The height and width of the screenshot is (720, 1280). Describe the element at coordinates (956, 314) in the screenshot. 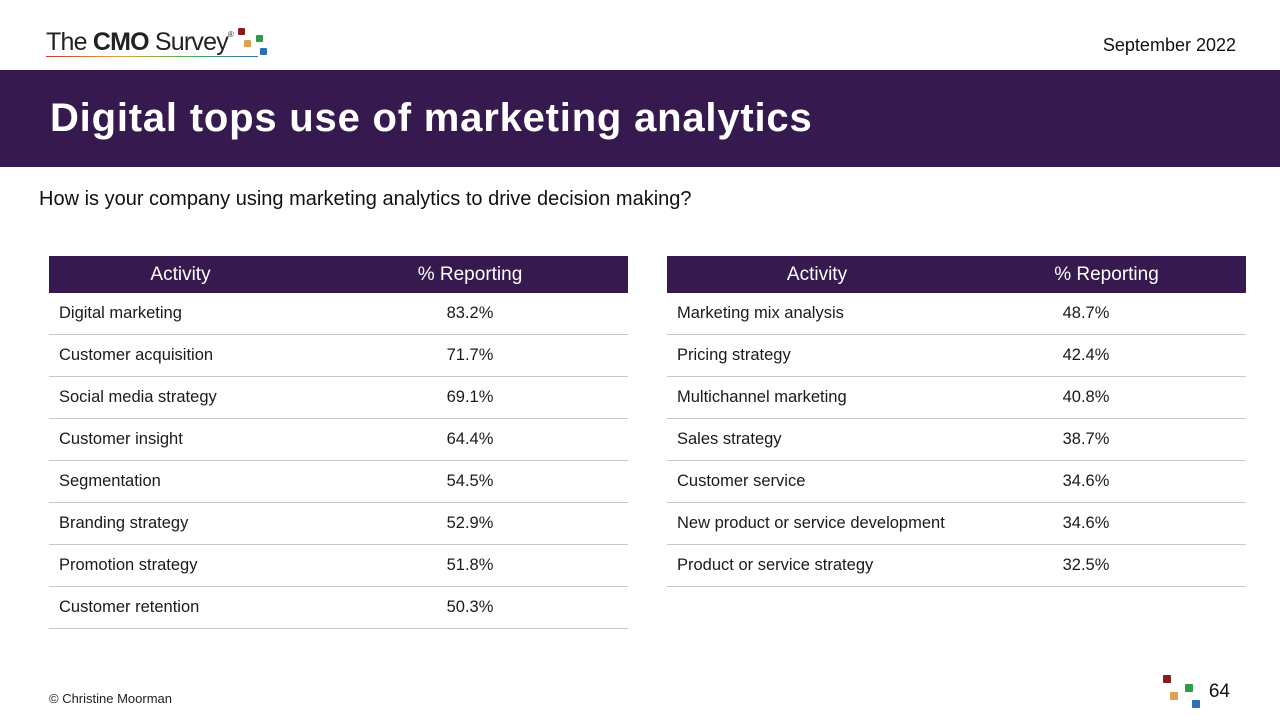

I see `table-row: Marketing mix analysis 48.7%` at that location.